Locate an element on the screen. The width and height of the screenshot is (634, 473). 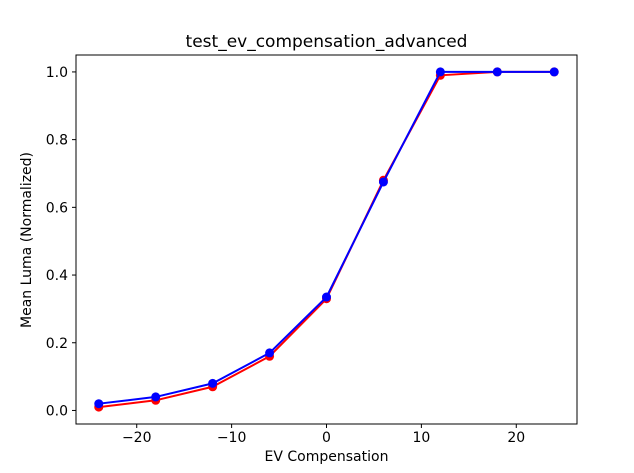
x-axis-label: EV Compensation is located at coordinates (327, 457).